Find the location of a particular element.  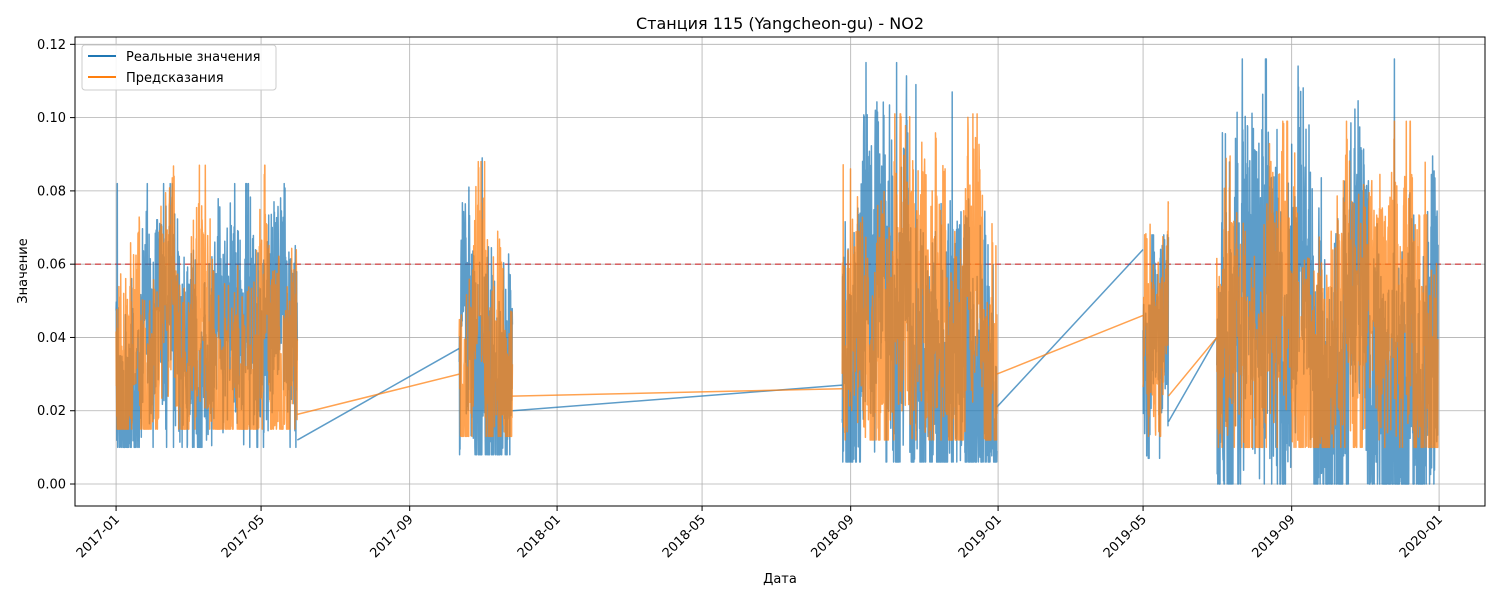

y-tick-label: 0.12 is located at coordinates (51, 45).